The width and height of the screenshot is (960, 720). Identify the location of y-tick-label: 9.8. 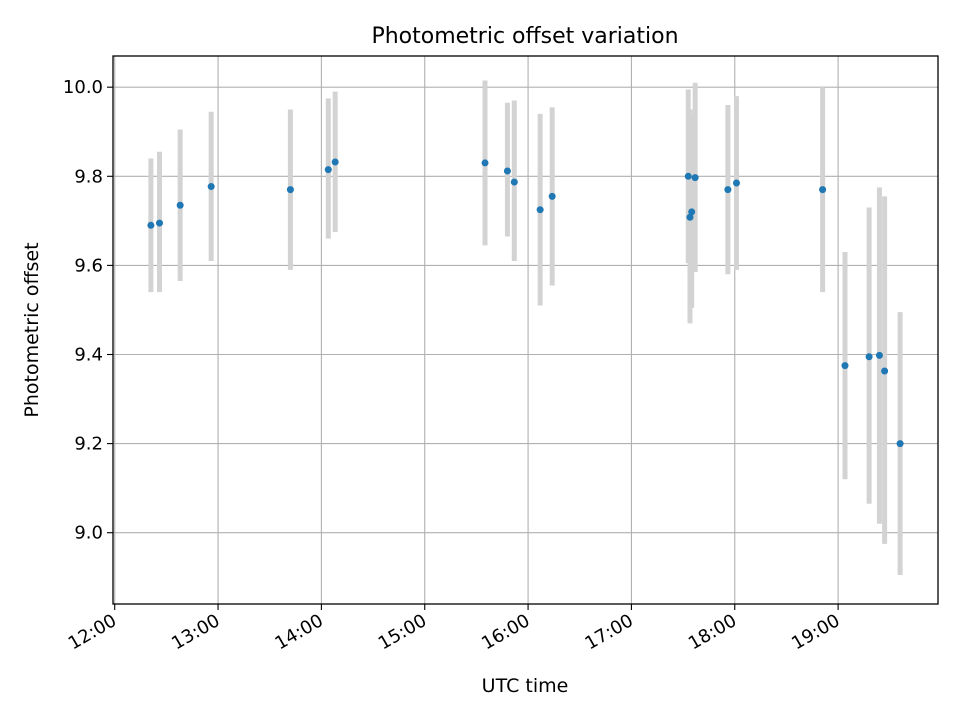
(88, 176).